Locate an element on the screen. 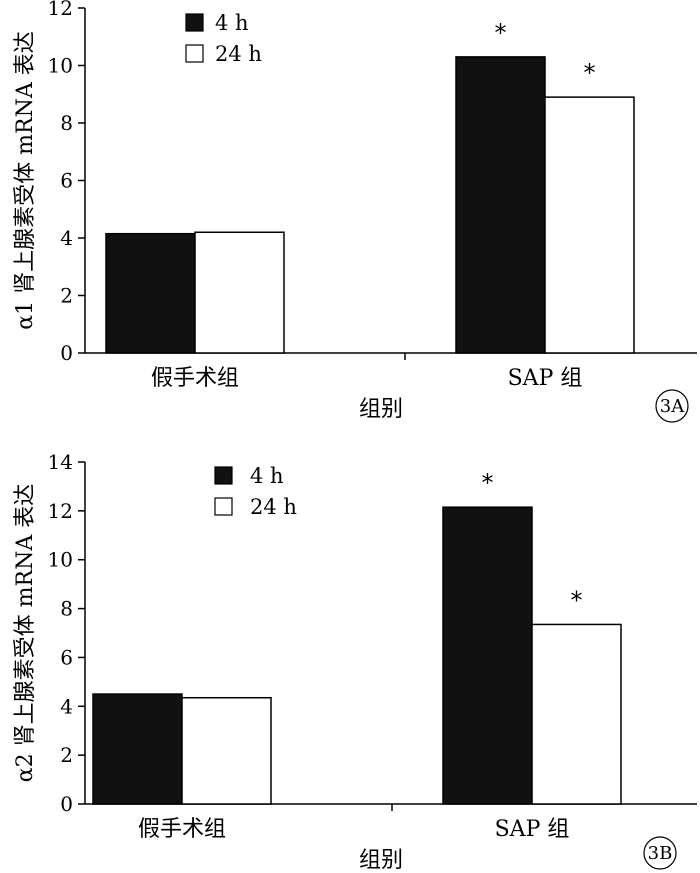 Image resolution: width=700 pixels, height=873 pixels. y-tick-label: 14 is located at coordinates (60, 462).